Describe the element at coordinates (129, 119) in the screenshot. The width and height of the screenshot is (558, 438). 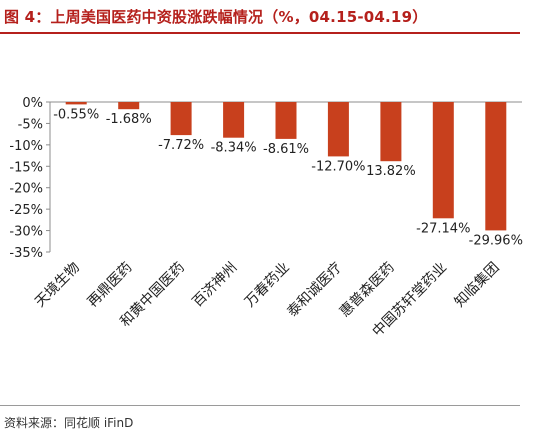
I see `data-label: -1.68%` at that location.